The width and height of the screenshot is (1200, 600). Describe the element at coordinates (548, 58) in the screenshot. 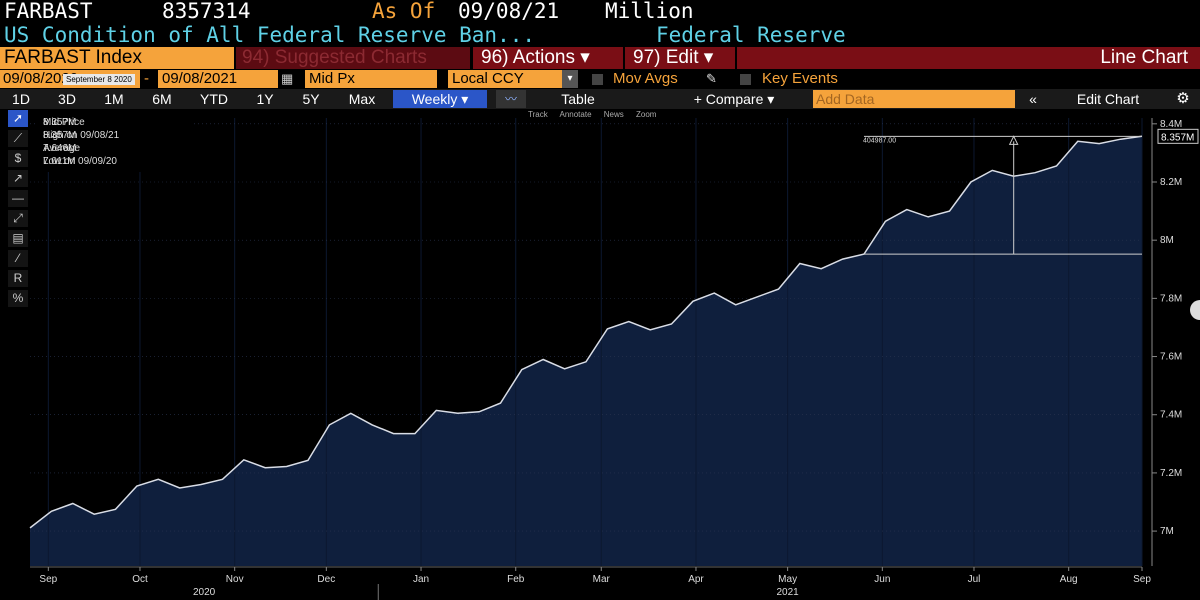

I see `actions-menu: 96) Actions ▾` at that location.